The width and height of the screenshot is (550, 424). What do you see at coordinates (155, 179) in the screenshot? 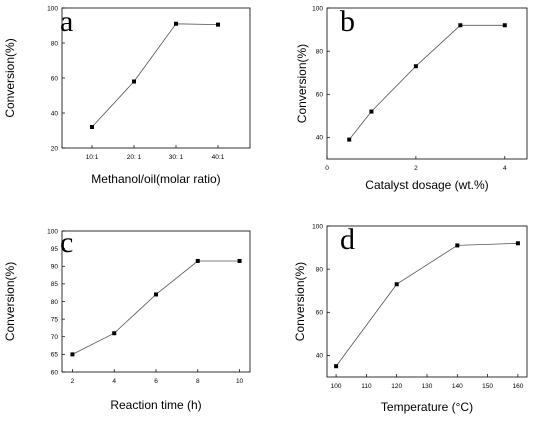
I see `x-axis-title: Methanol/oil(molar ratio)` at bounding box center [155, 179].